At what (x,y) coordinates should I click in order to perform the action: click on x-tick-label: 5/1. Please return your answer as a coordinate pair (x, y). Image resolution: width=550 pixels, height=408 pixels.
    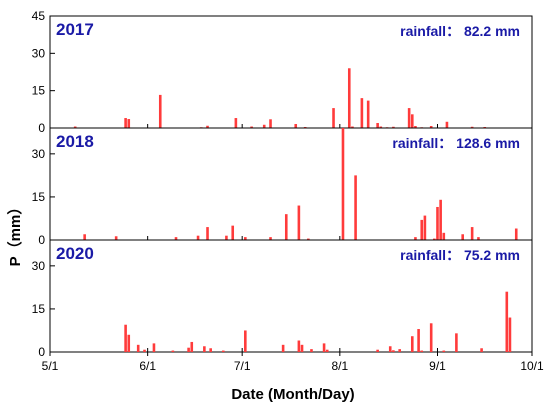
    Looking at the image, I should click on (50, 366).